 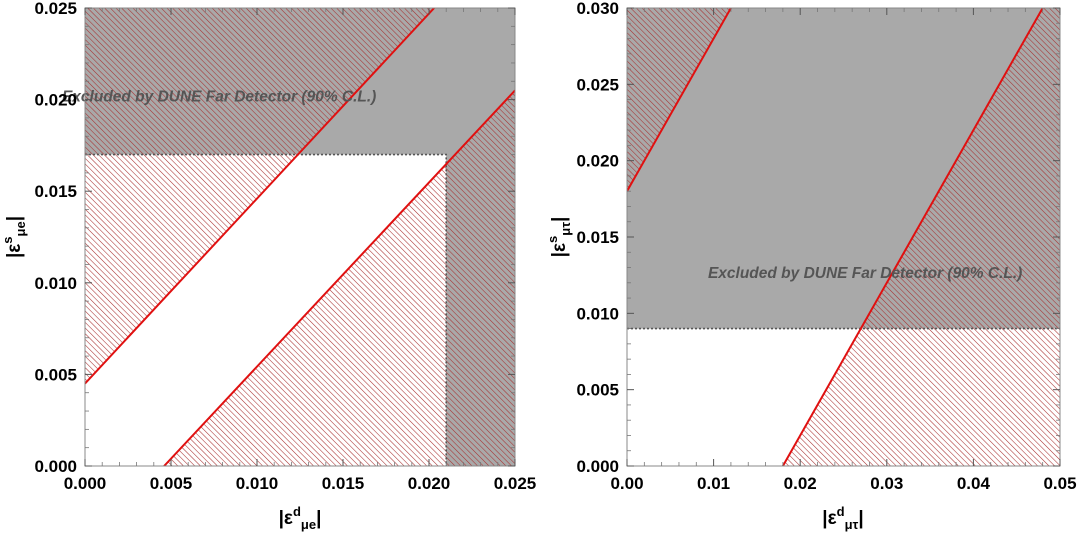 What do you see at coordinates (85, 483) in the screenshot?
I see `x-tick-label: 0.000` at bounding box center [85, 483].